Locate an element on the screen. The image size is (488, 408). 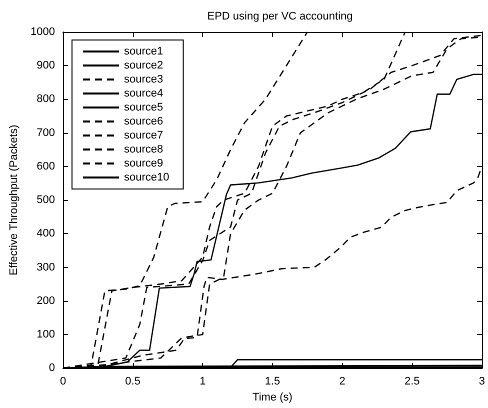
legend-label: source5 is located at coordinates (144, 108).